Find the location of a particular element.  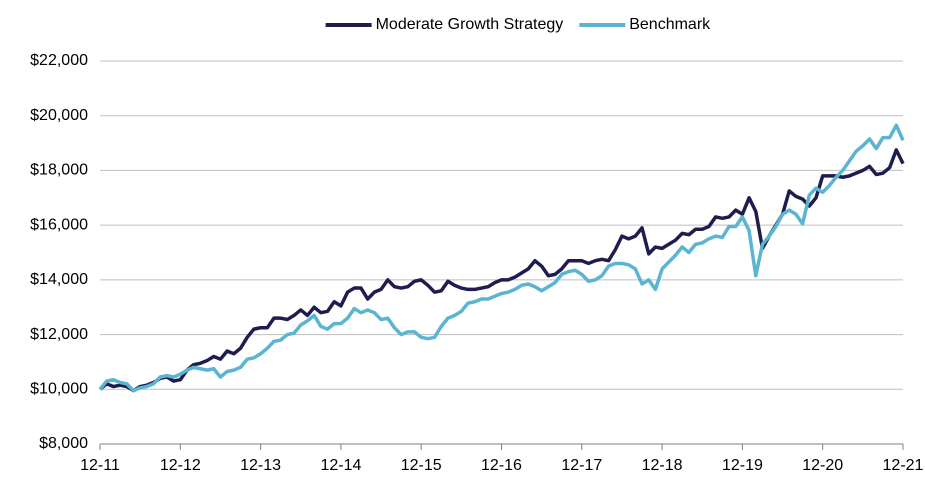

x-tick-label: 12-18 is located at coordinates (662, 465).